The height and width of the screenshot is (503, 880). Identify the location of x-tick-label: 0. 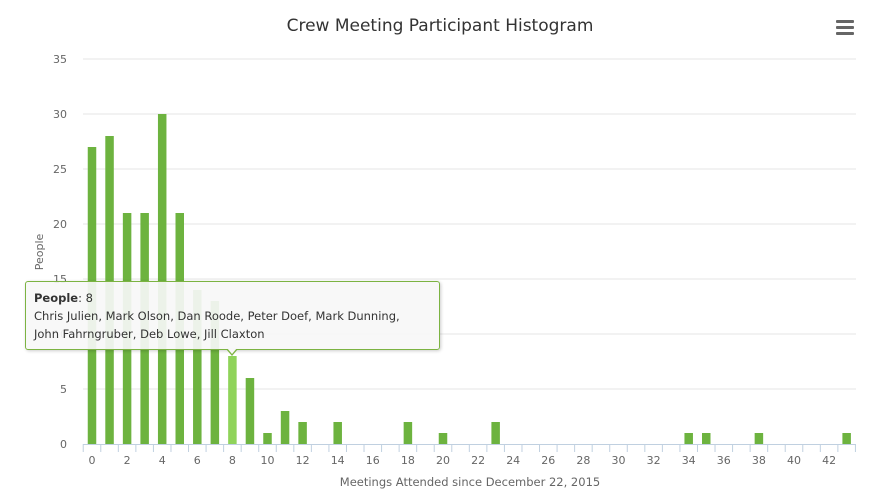
(92, 460).